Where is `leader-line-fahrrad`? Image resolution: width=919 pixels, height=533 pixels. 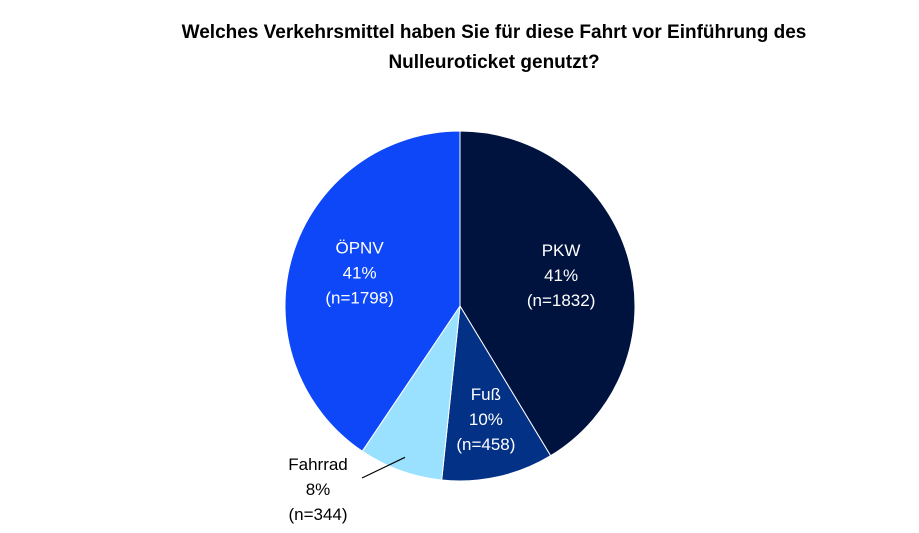 leader-line-fahrrad is located at coordinates (383, 467).